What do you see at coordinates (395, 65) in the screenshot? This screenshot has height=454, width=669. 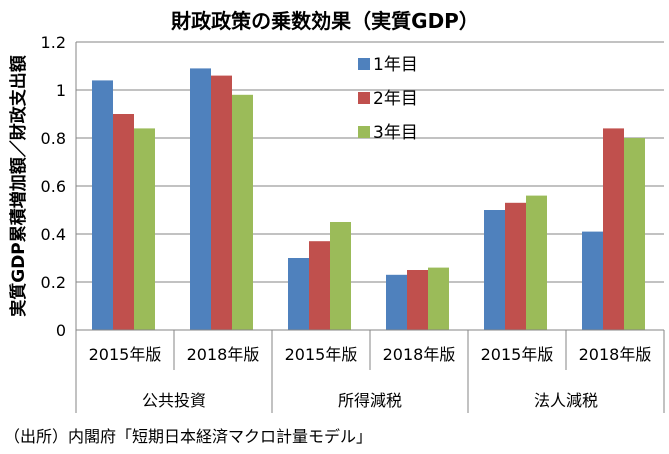 I see `legend-label: 1年目` at bounding box center [395, 65].